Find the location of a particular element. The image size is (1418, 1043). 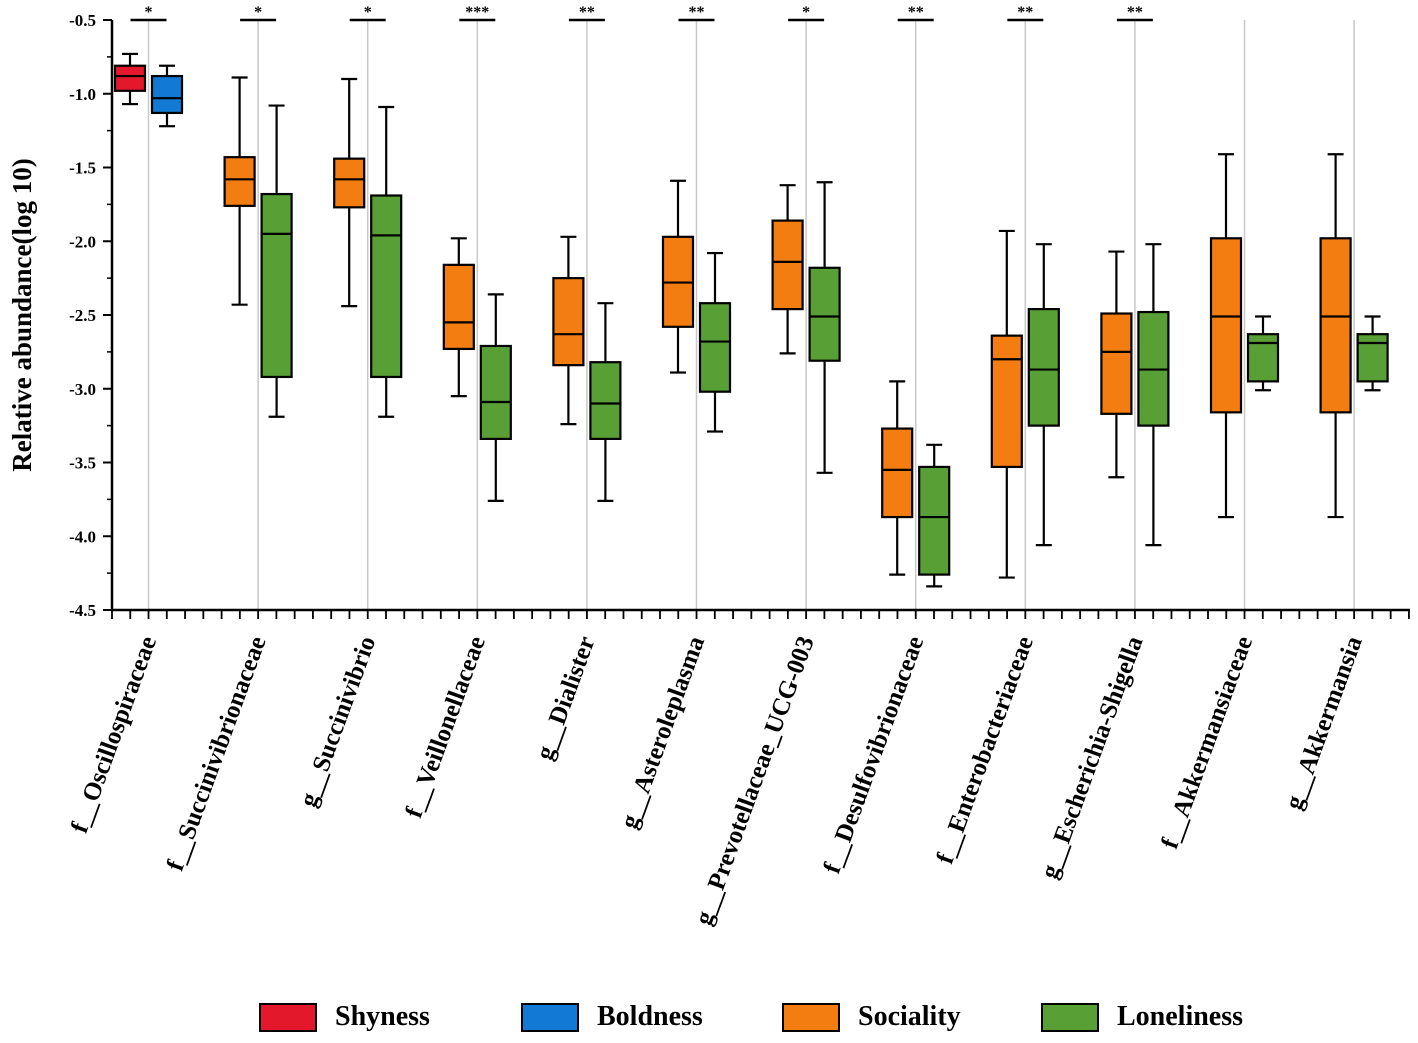

legend-label-loneliness: Loneliness is located at coordinates (1180, 1016).